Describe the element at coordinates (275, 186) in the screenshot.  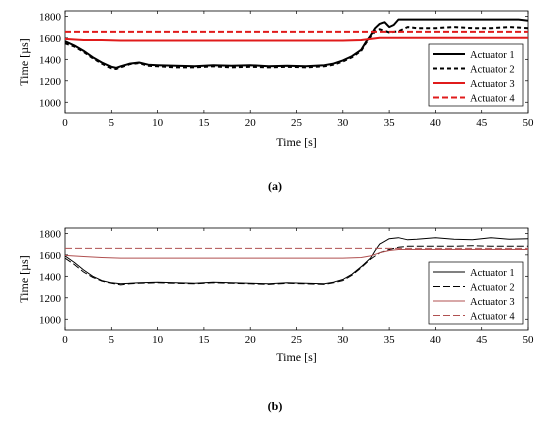
I see `figure-caption: (a)` at that location.